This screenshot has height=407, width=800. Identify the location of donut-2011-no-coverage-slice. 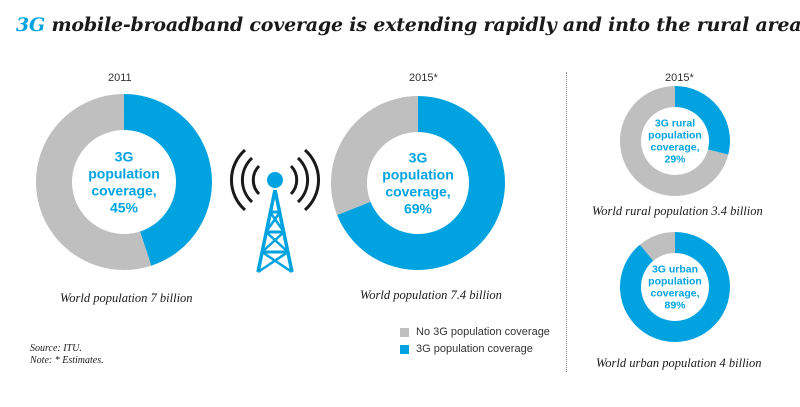
(93, 182).